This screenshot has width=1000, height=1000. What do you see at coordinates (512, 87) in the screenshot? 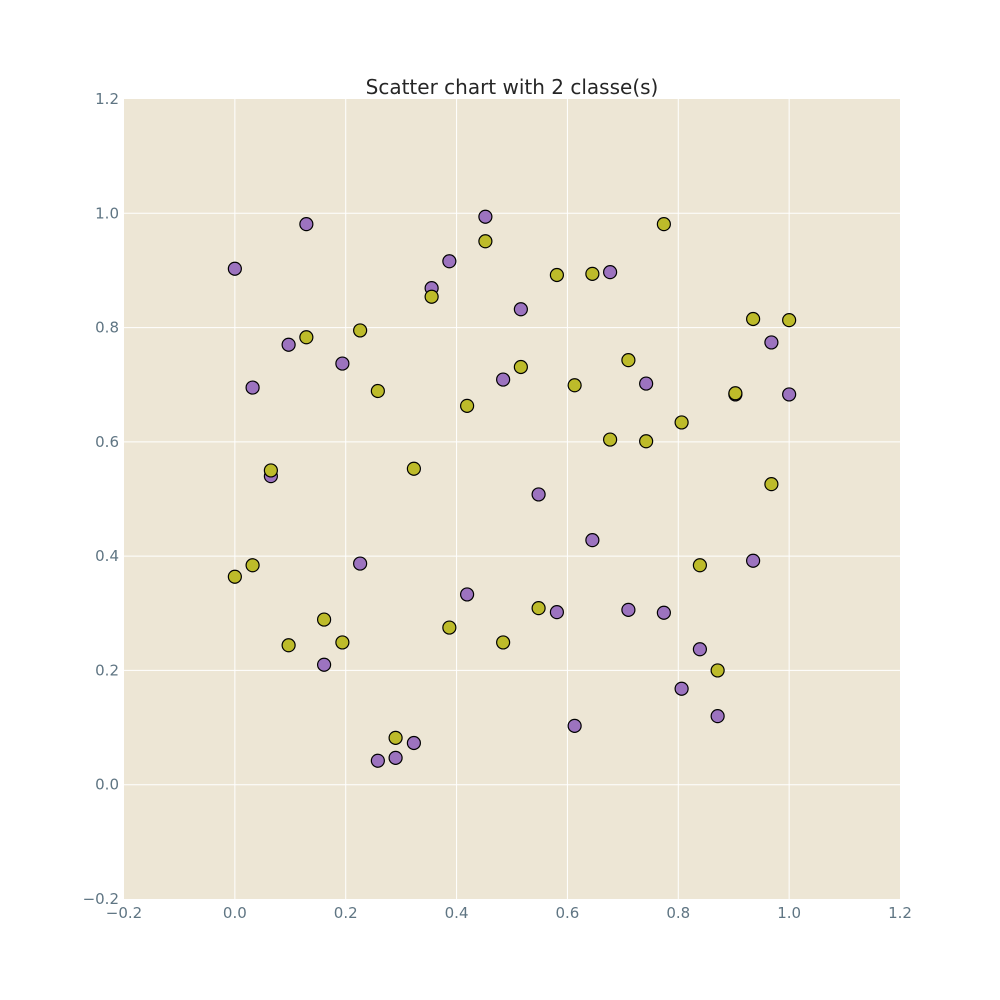
I see `chart-title: Scatter chart with 2 classe(s)` at bounding box center [512, 87].